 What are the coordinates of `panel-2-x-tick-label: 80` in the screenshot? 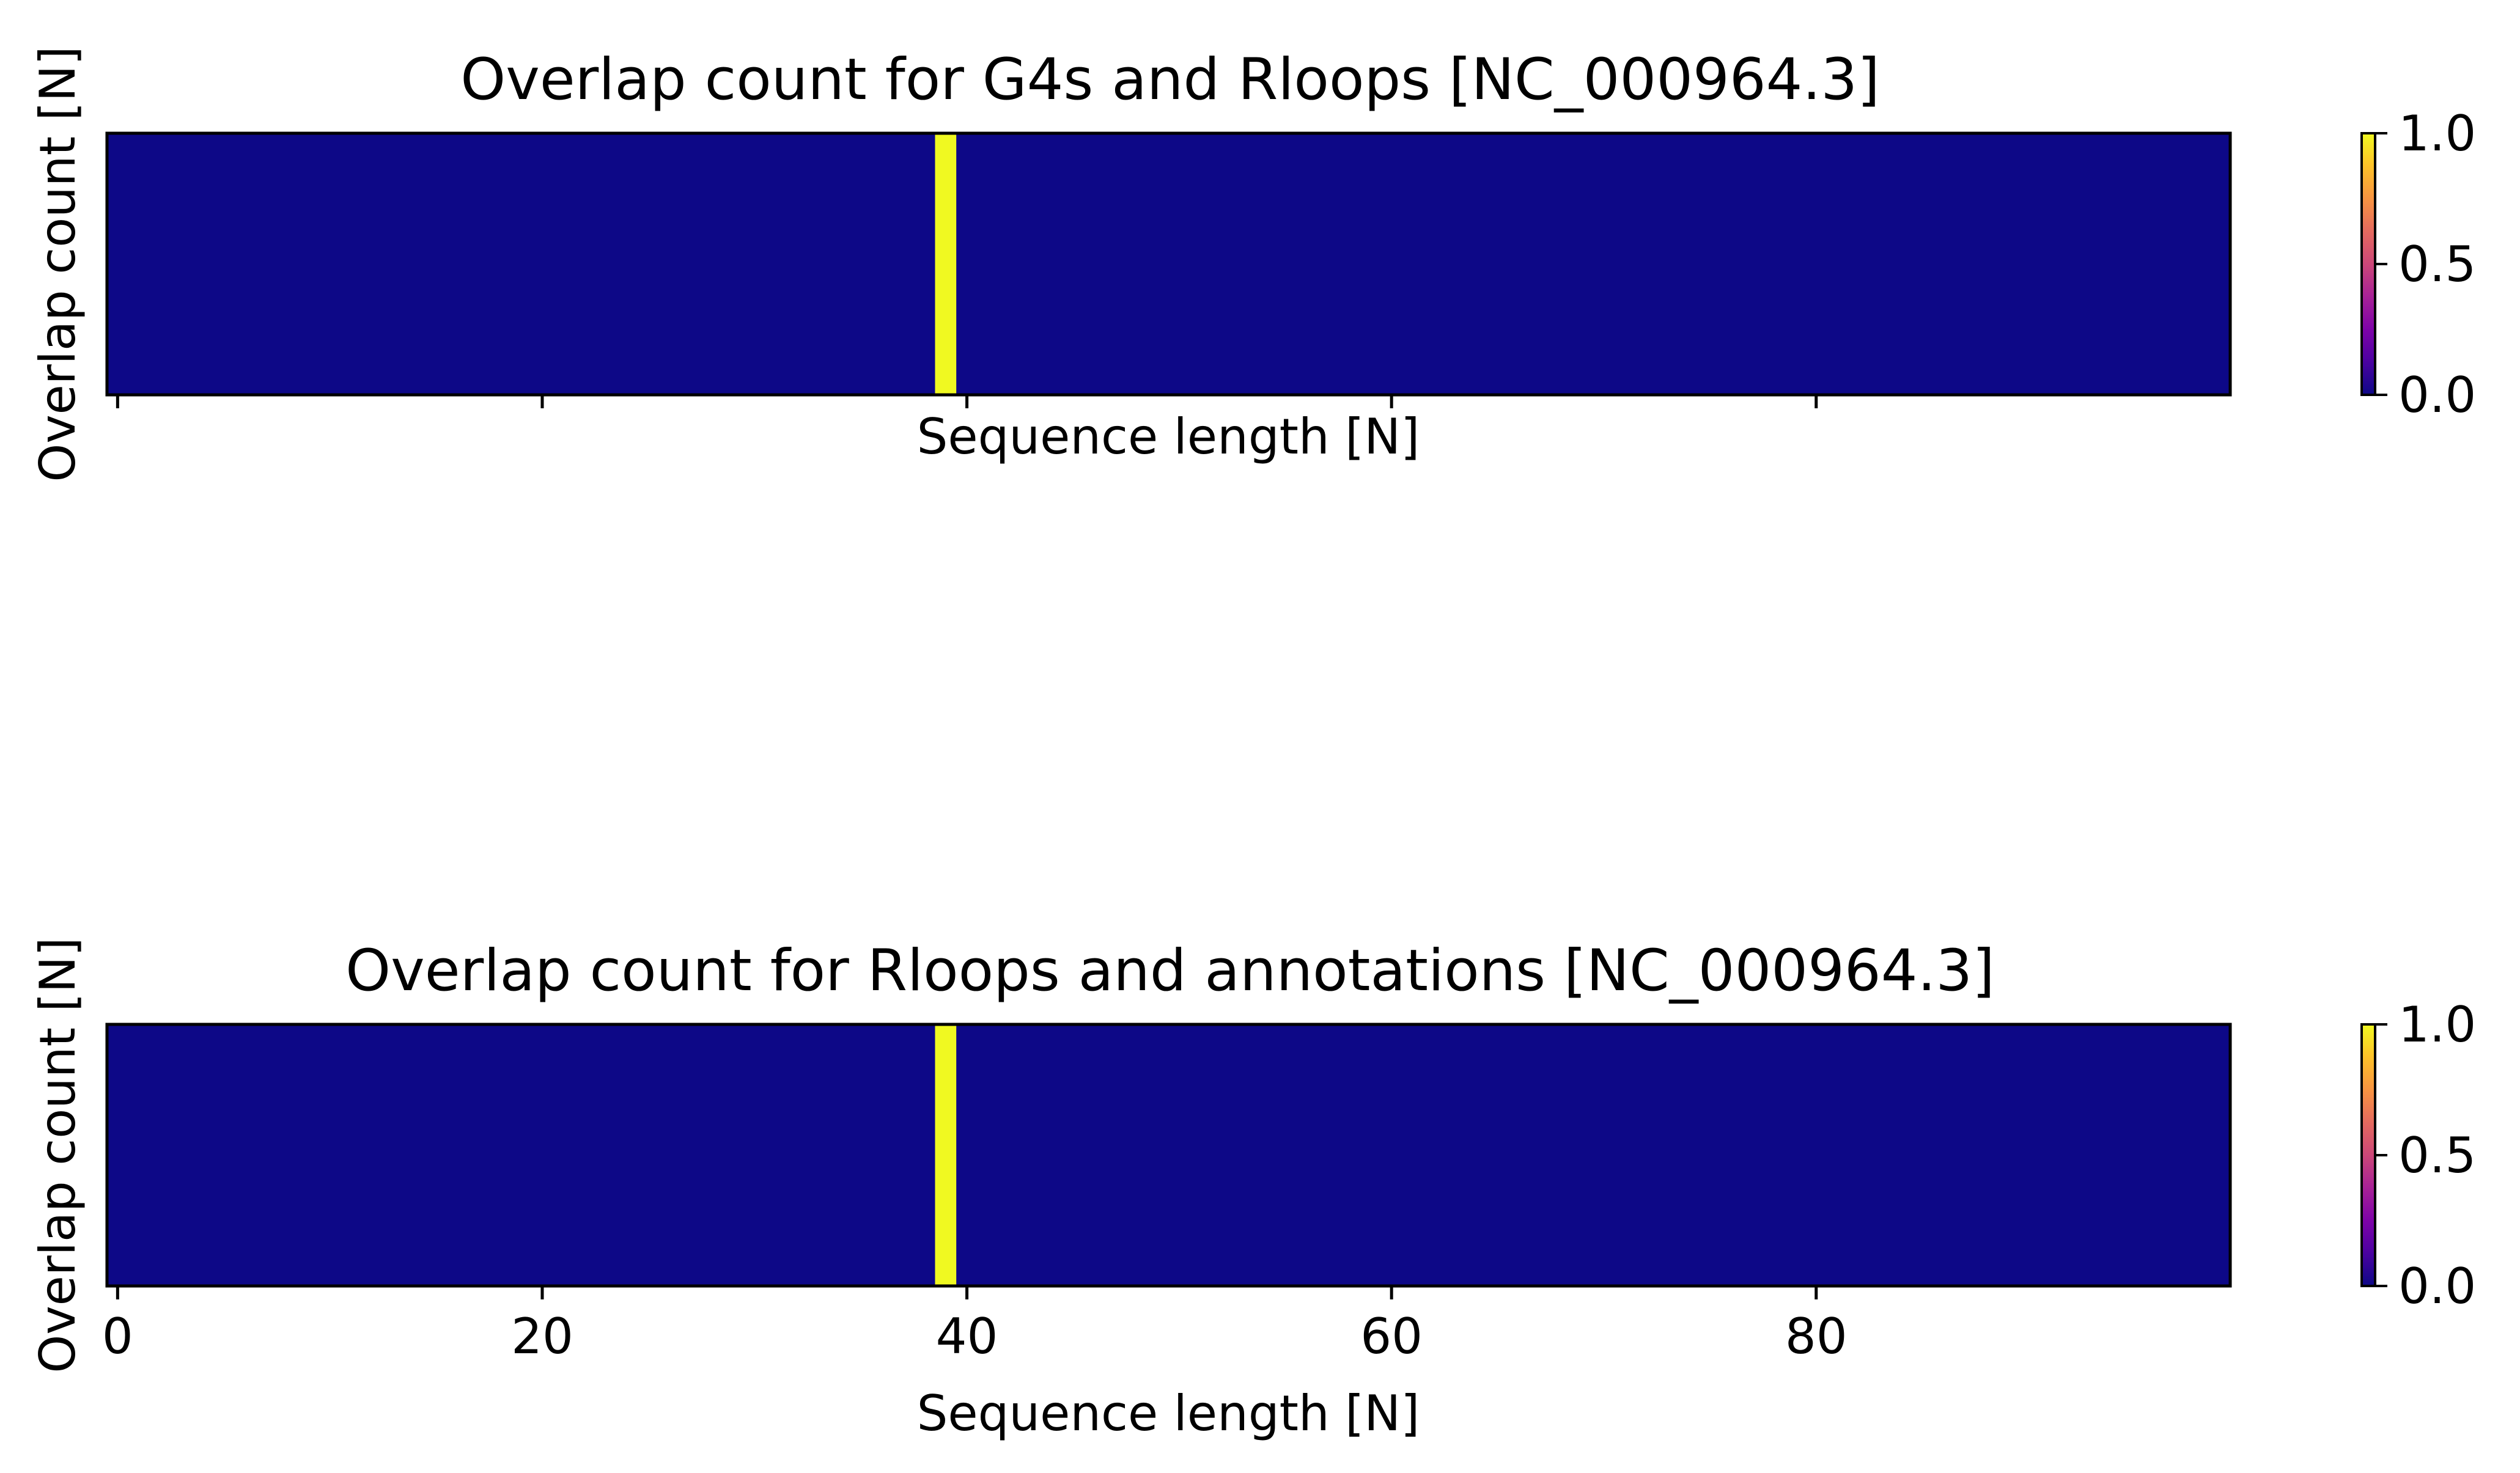 It's located at (1816, 1337).